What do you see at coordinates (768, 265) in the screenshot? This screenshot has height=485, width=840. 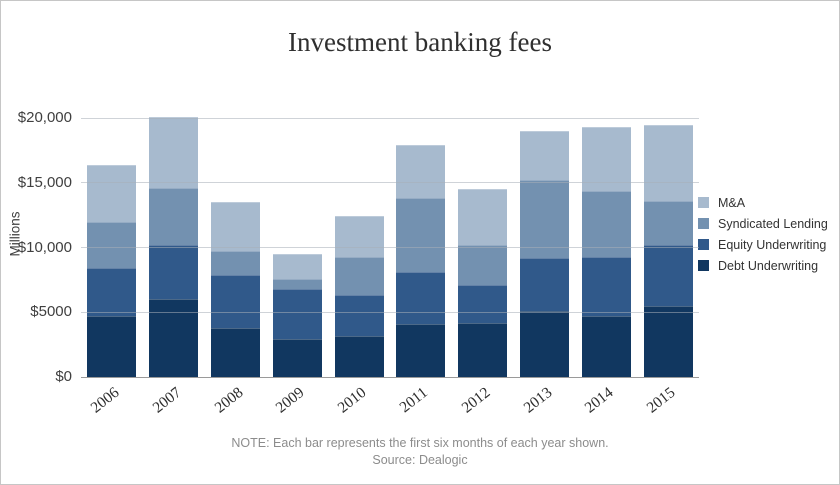 I see `legend-label: Debt Underwriting` at bounding box center [768, 265].